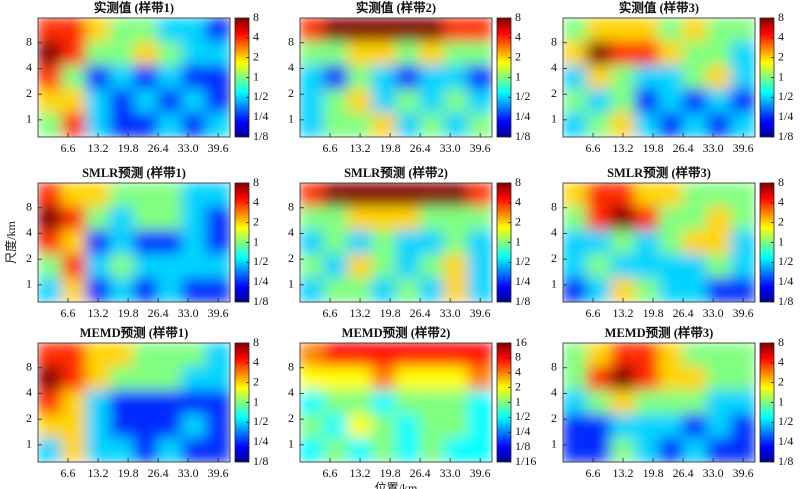 The width and height of the screenshot is (800, 489). I want to click on panel-title: 实测值 (样带2), so click(396, 7).